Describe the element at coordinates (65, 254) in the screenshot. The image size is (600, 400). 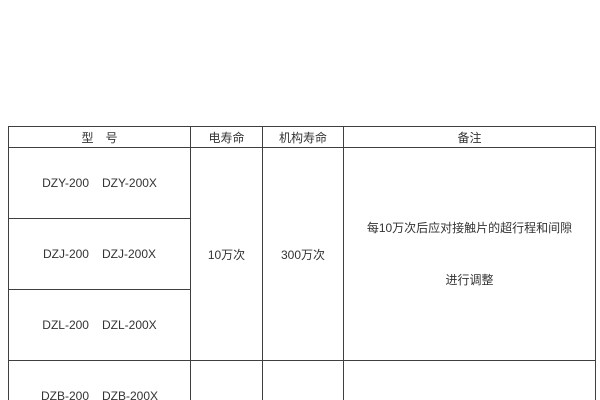
I see `model-name: DZJ-200` at that location.